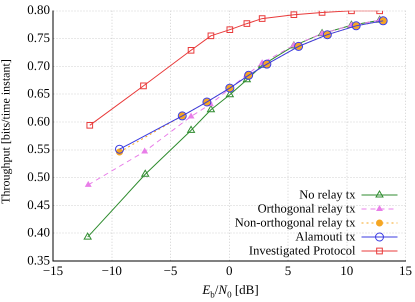 The height and width of the screenshot is (302, 415). What do you see at coordinates (38, 10) in the screenshot?
I see `y-tick-label: 0.80` at bounding box center [38, 10].